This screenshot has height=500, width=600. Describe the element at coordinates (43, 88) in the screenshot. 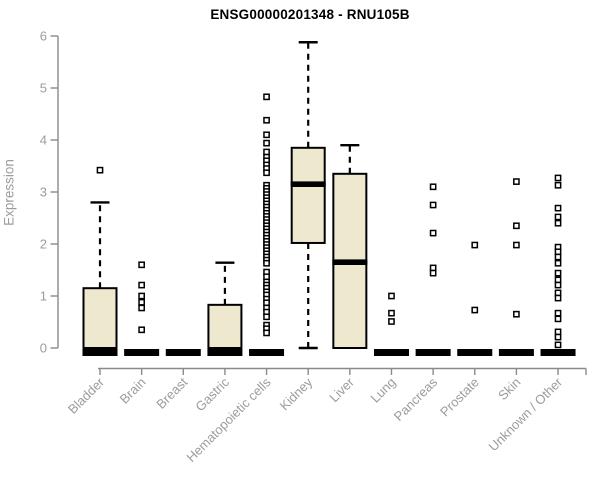

I see `y-tick-label: 5` at that location.